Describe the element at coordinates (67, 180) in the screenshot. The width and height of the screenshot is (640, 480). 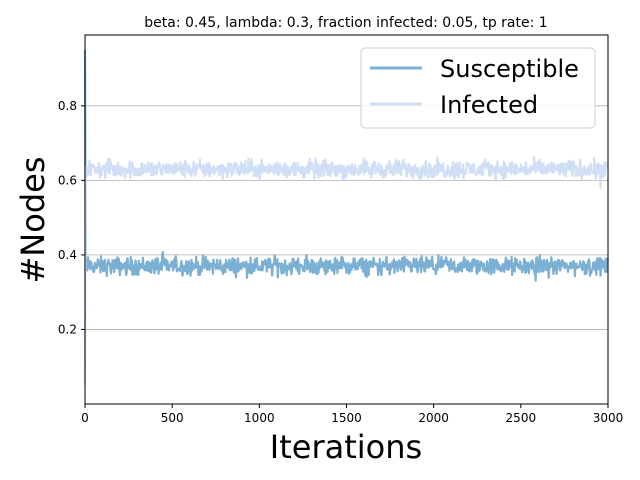
I see `y-tick-label: 0.6` at that location.